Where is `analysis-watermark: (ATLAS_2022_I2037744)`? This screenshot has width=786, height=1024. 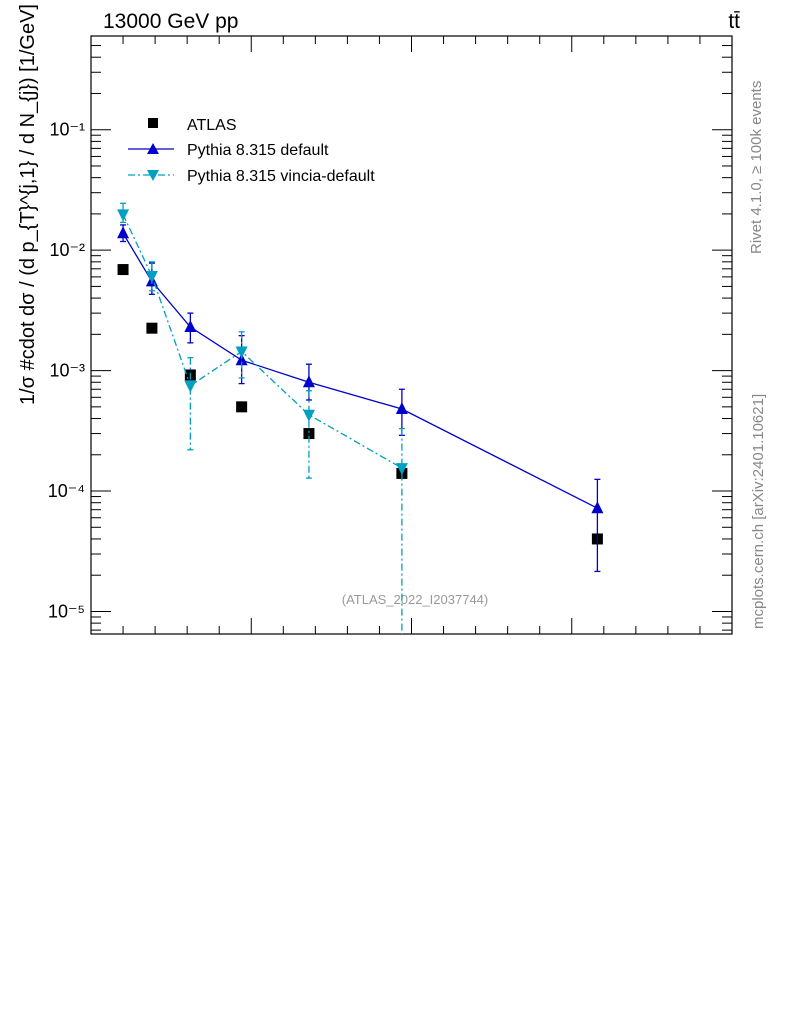 analysis-watermark: (ATLAS_2022_I2037744) is located at coordinates (415, 599).